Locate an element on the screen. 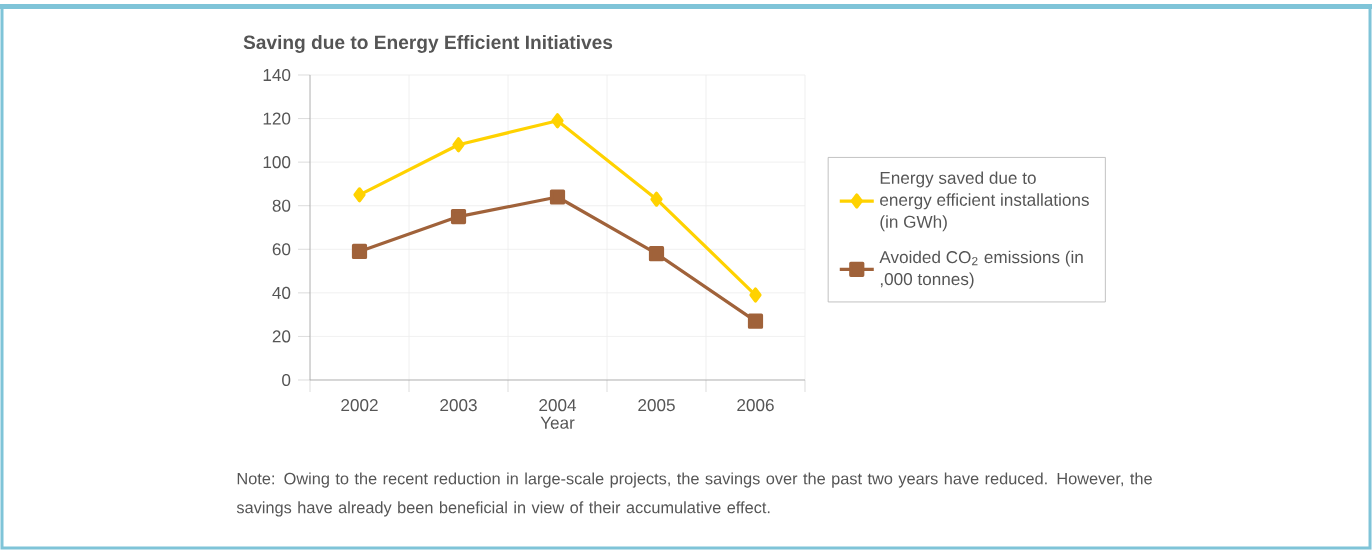 The height and width of the screenshot is (550, 1372). x-tick-label: 2003 is located at coordinates (458, 405).